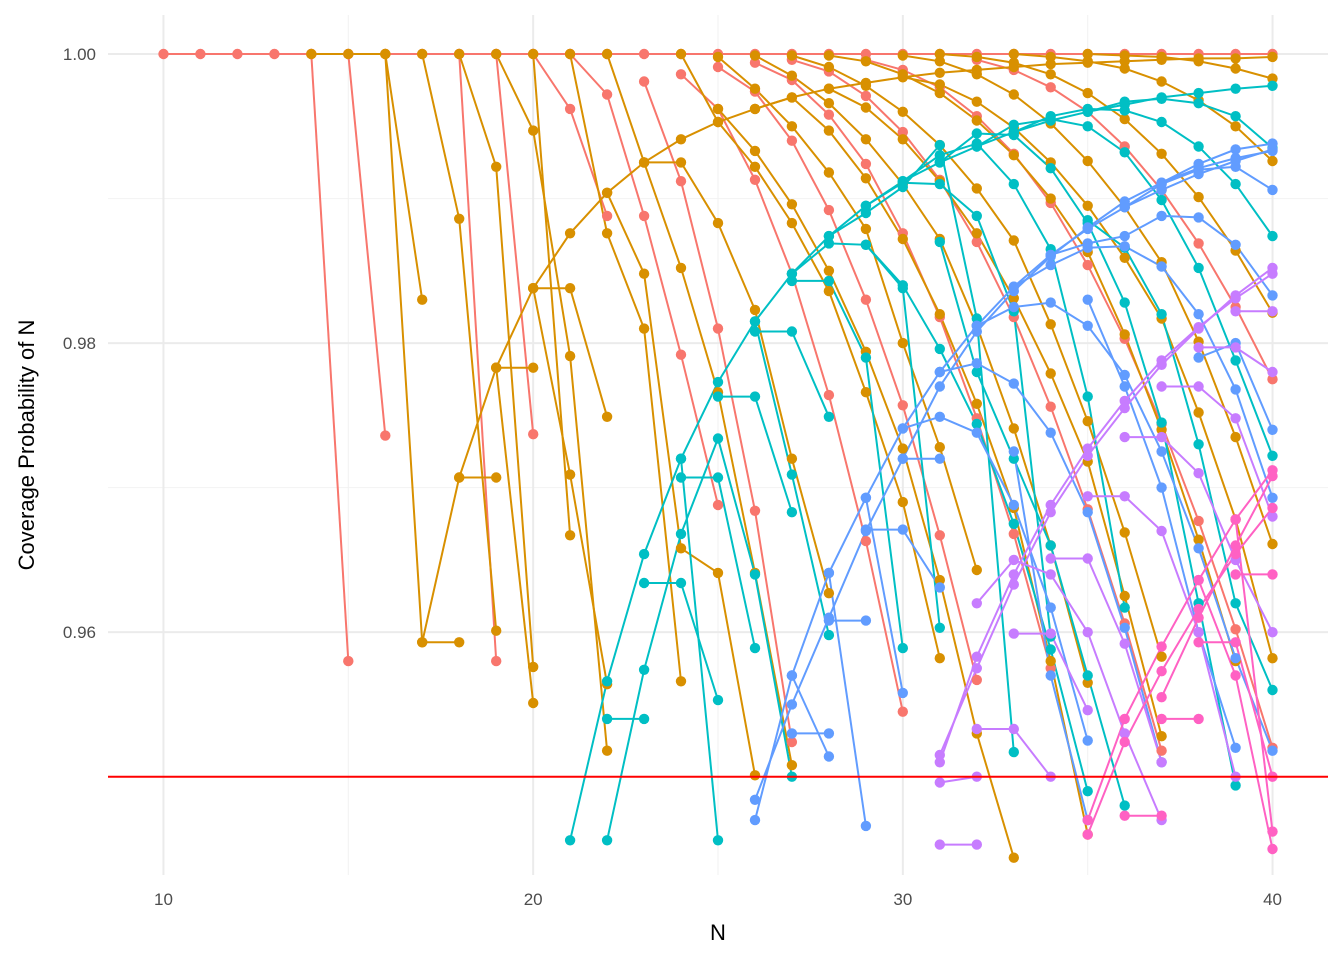 The width and height of the screenshot is (1344, 960). Describe the element at coordinates (163, 899) in the screenshot. I see `x-tick-label: 10` at that location.